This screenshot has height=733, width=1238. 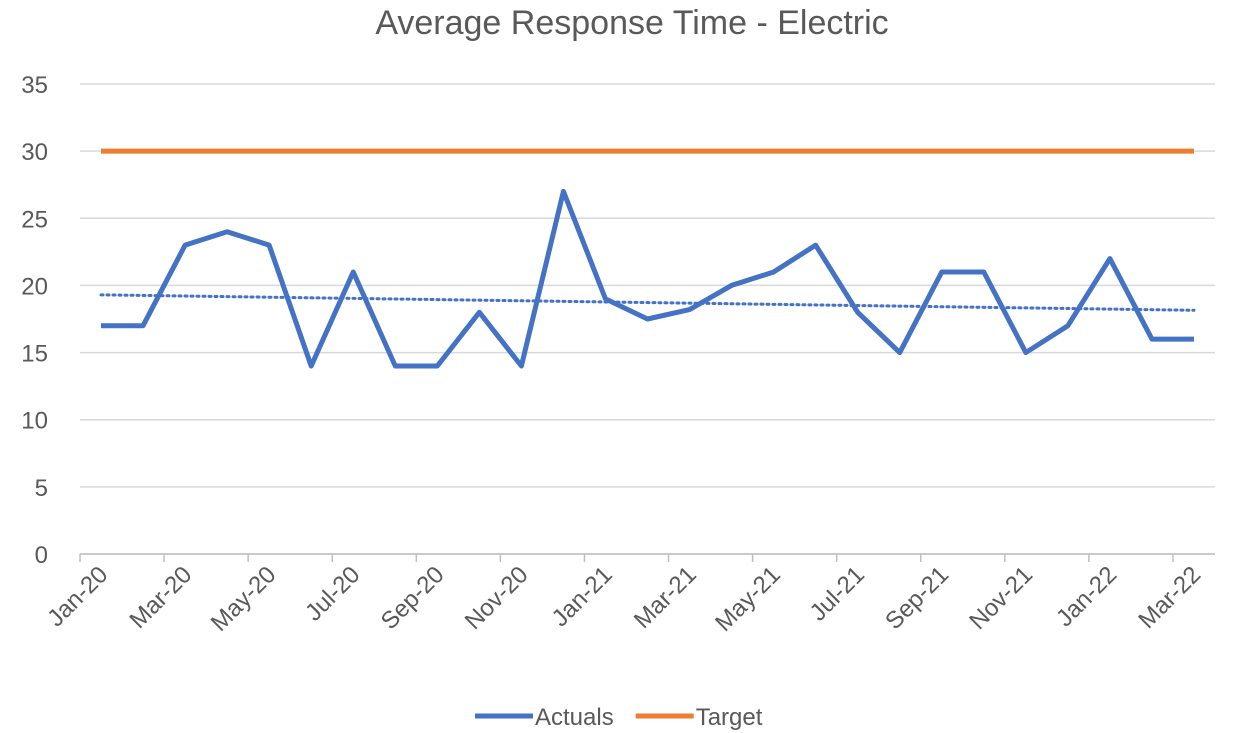 I want to click on x-tick-label: Mar-20, so click(x=160, y=597).